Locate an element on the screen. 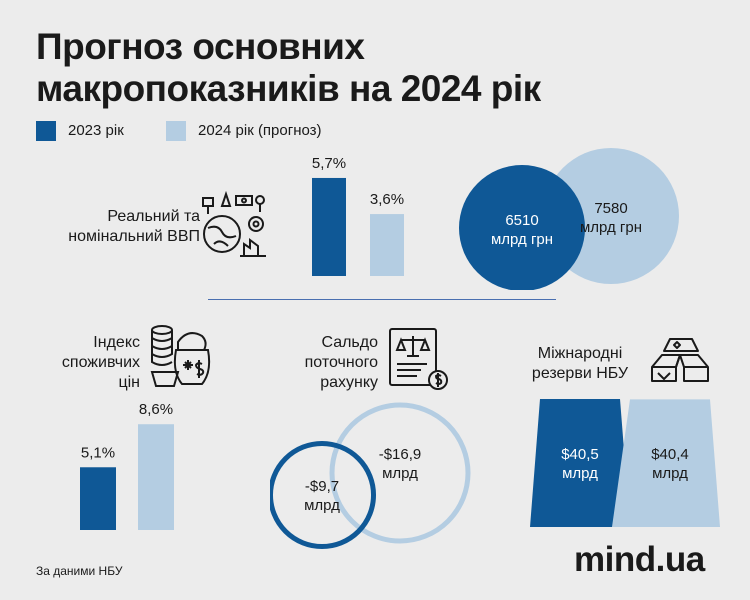 This screenshot has width=750, height=600. gdp-real-bar-2024 is located at coordinates (387, 245).